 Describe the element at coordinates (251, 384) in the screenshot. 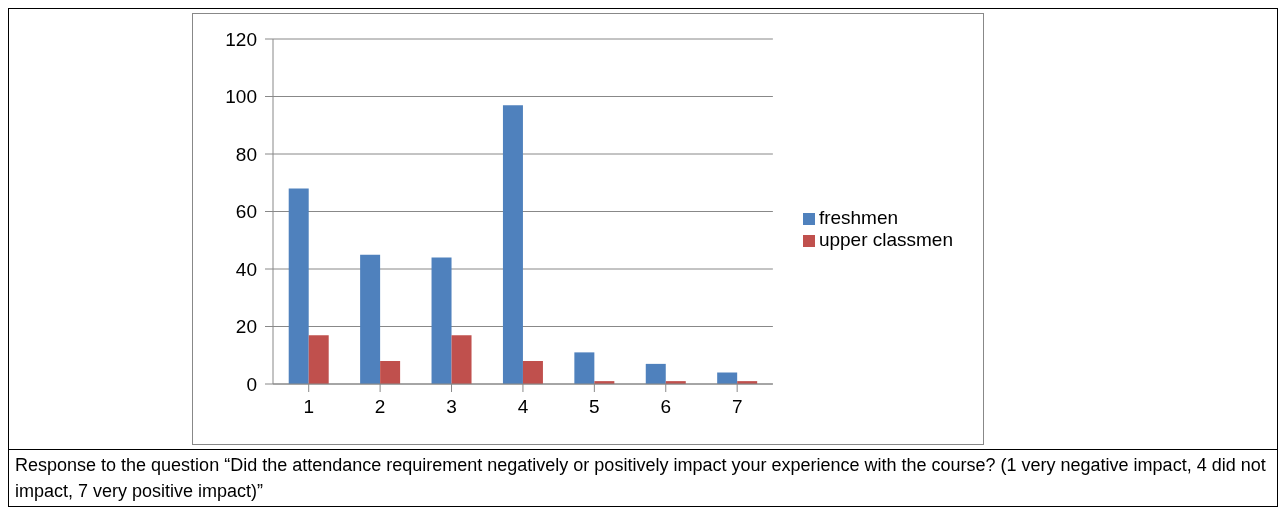

I see `y-tick-label: 0` at that location.